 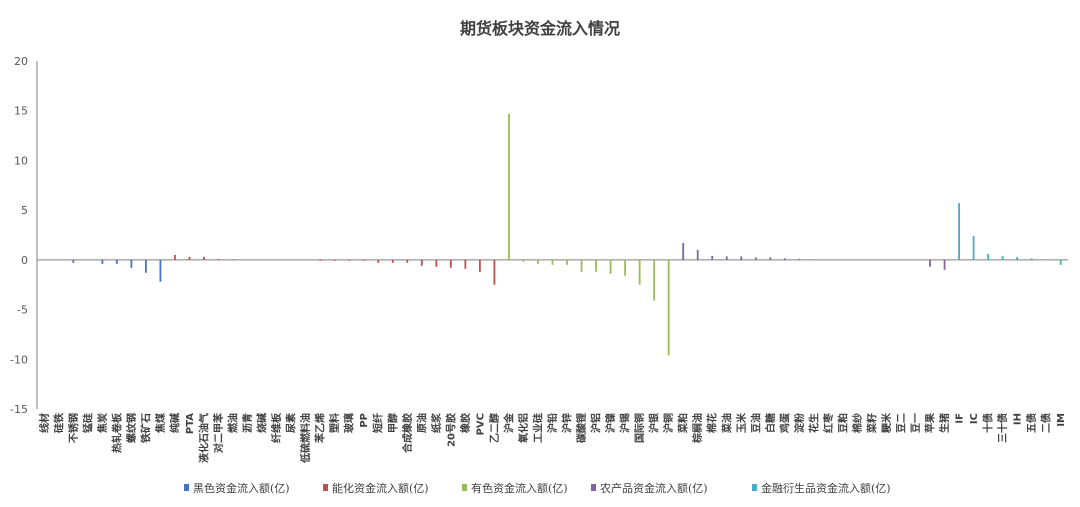 What do you see at coordinates (902, 423) in the screenshot?
I see `x-tick-label: 豆二` at bounding box center [902, 423].